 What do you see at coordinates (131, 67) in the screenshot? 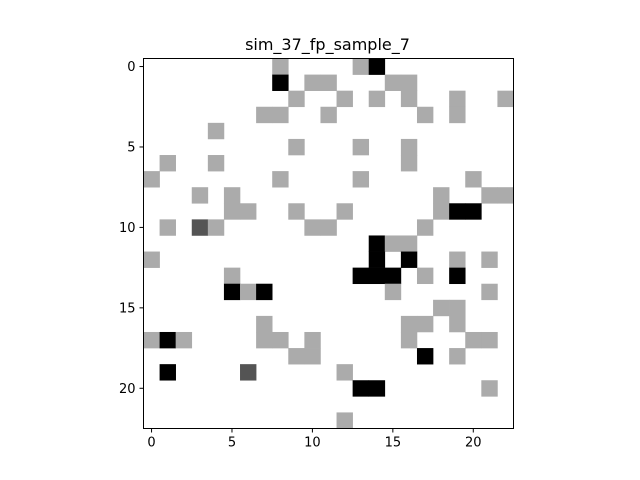
I see `y-tick-label: 0` at bounding box center [131, 67].